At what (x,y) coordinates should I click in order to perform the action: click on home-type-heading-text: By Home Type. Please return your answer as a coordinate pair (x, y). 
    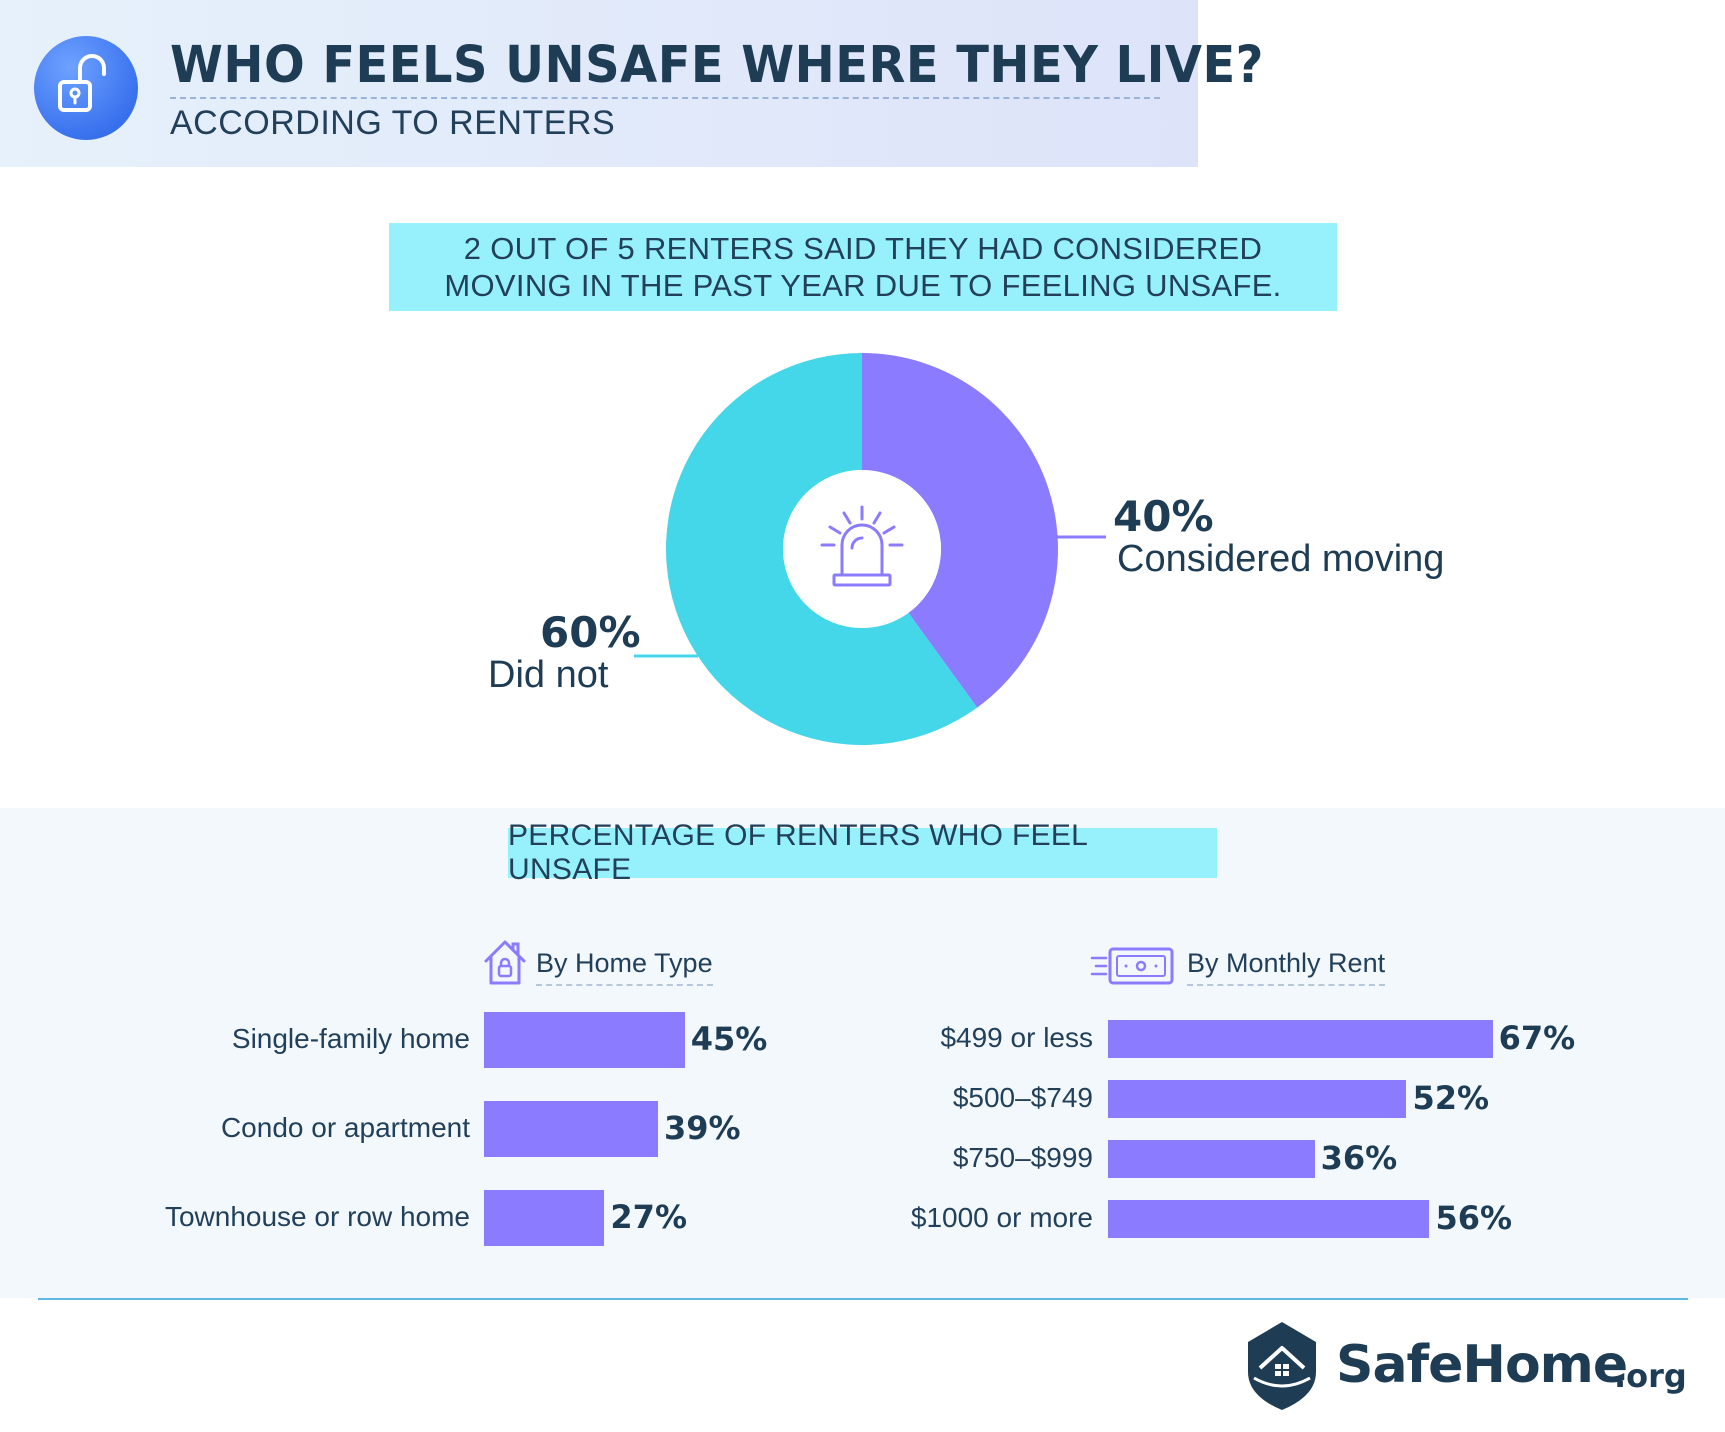
    Looking at the image, I should click on (624, 963).